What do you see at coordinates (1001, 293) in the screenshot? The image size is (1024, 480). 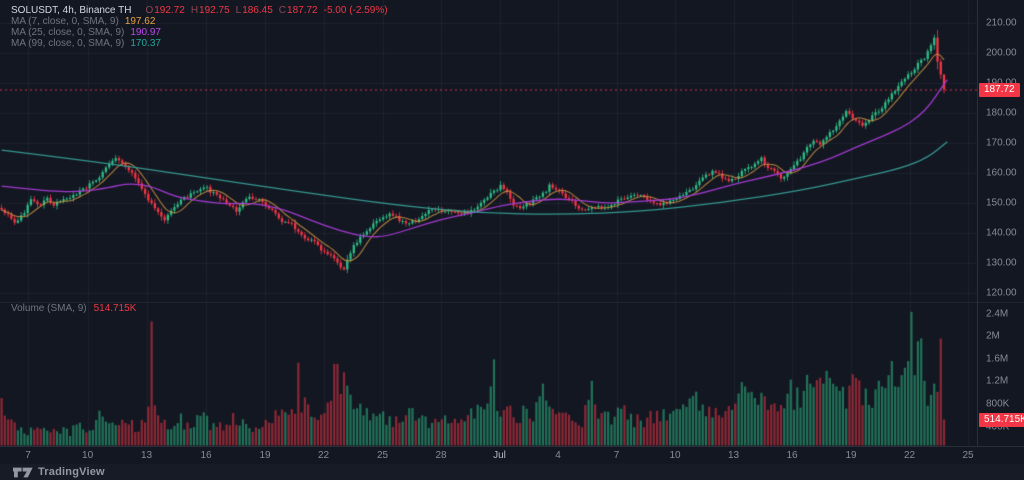 I see `axis-tick-label: 120.00` at bounding box center [1001, 293].